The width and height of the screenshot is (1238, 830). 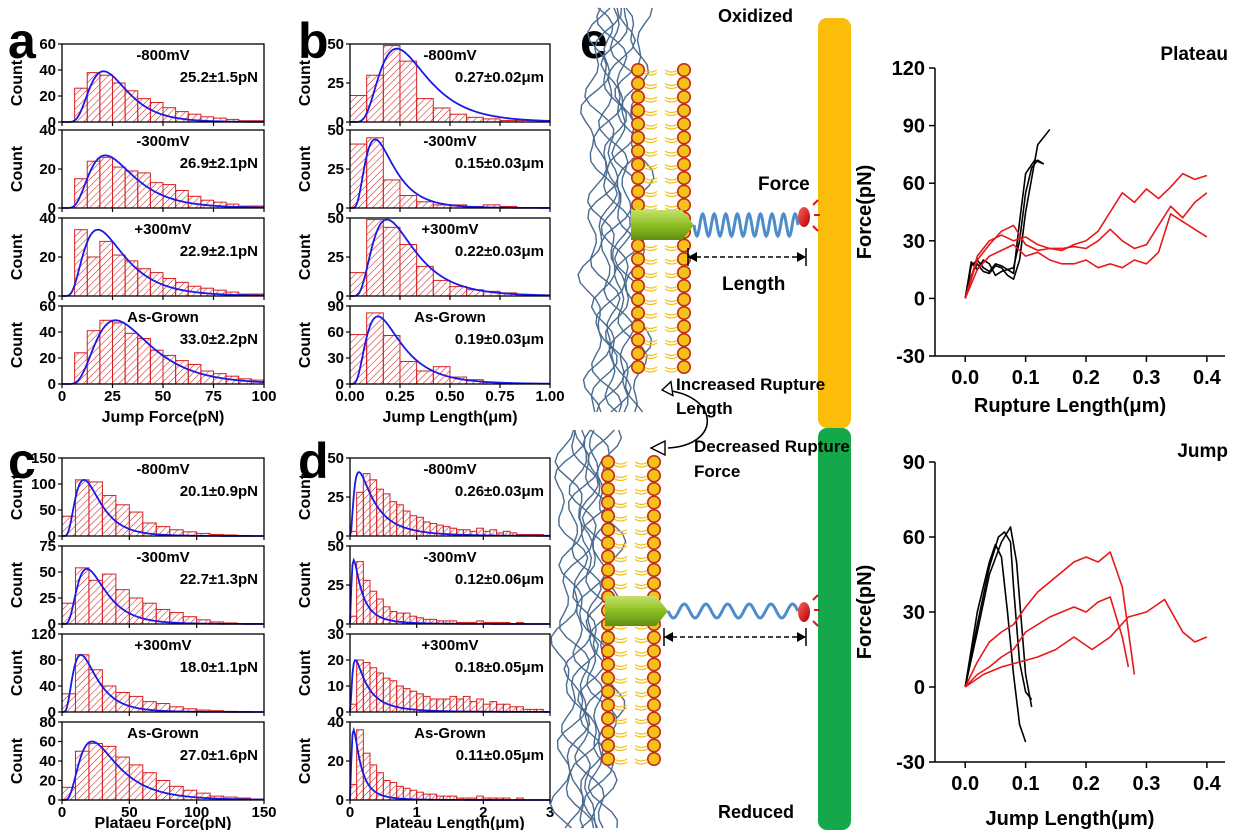 What do you see at coordinates (804, 612) in the screenshot?
I see `bead-bottom` at bounding box center [804, 612].